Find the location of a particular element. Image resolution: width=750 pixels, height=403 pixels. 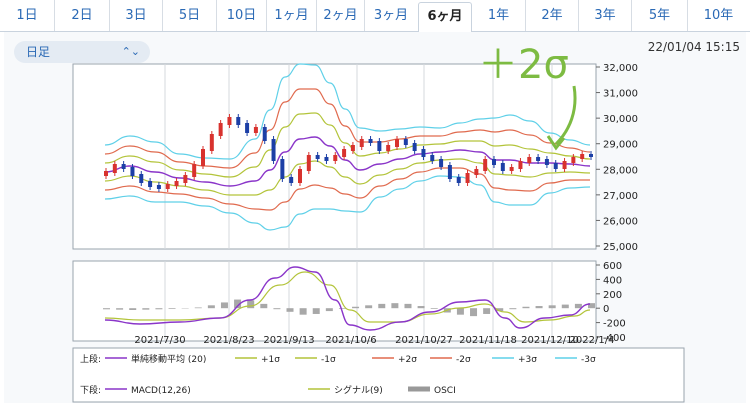

legend-lower-item-1: シグナル(9) is located at coordinates (358, 390).